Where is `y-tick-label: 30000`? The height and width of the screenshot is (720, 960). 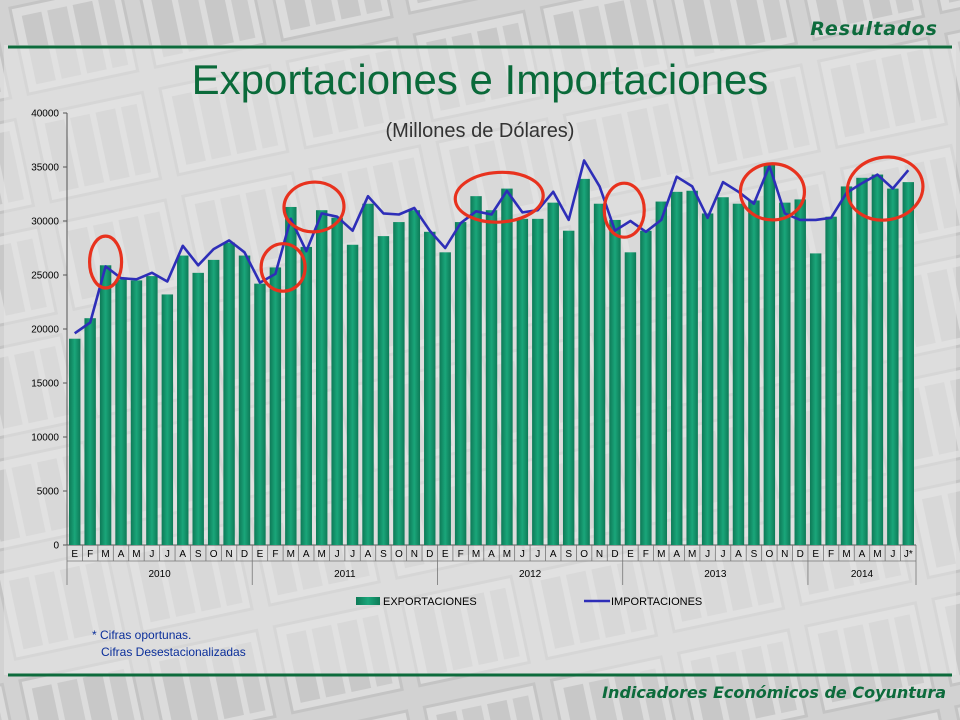
y-tick-label: 30000 is located at coordinates (45, 222).